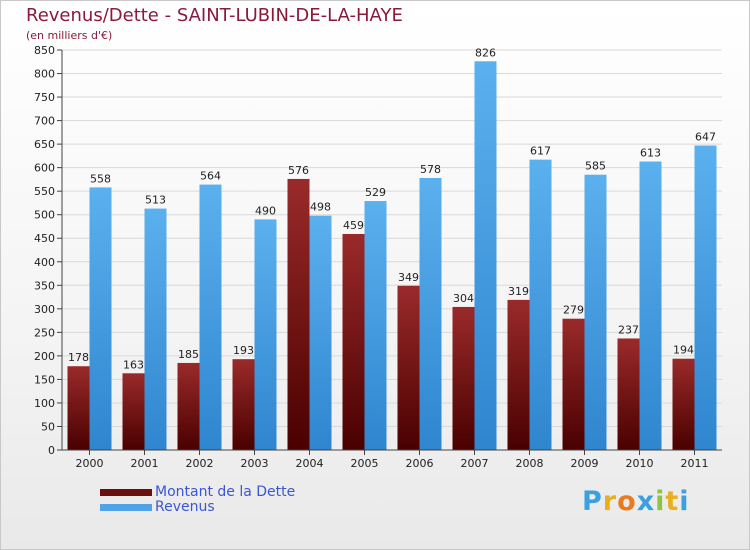  I want to click on data-label-dette: 319, so click(518, 291).